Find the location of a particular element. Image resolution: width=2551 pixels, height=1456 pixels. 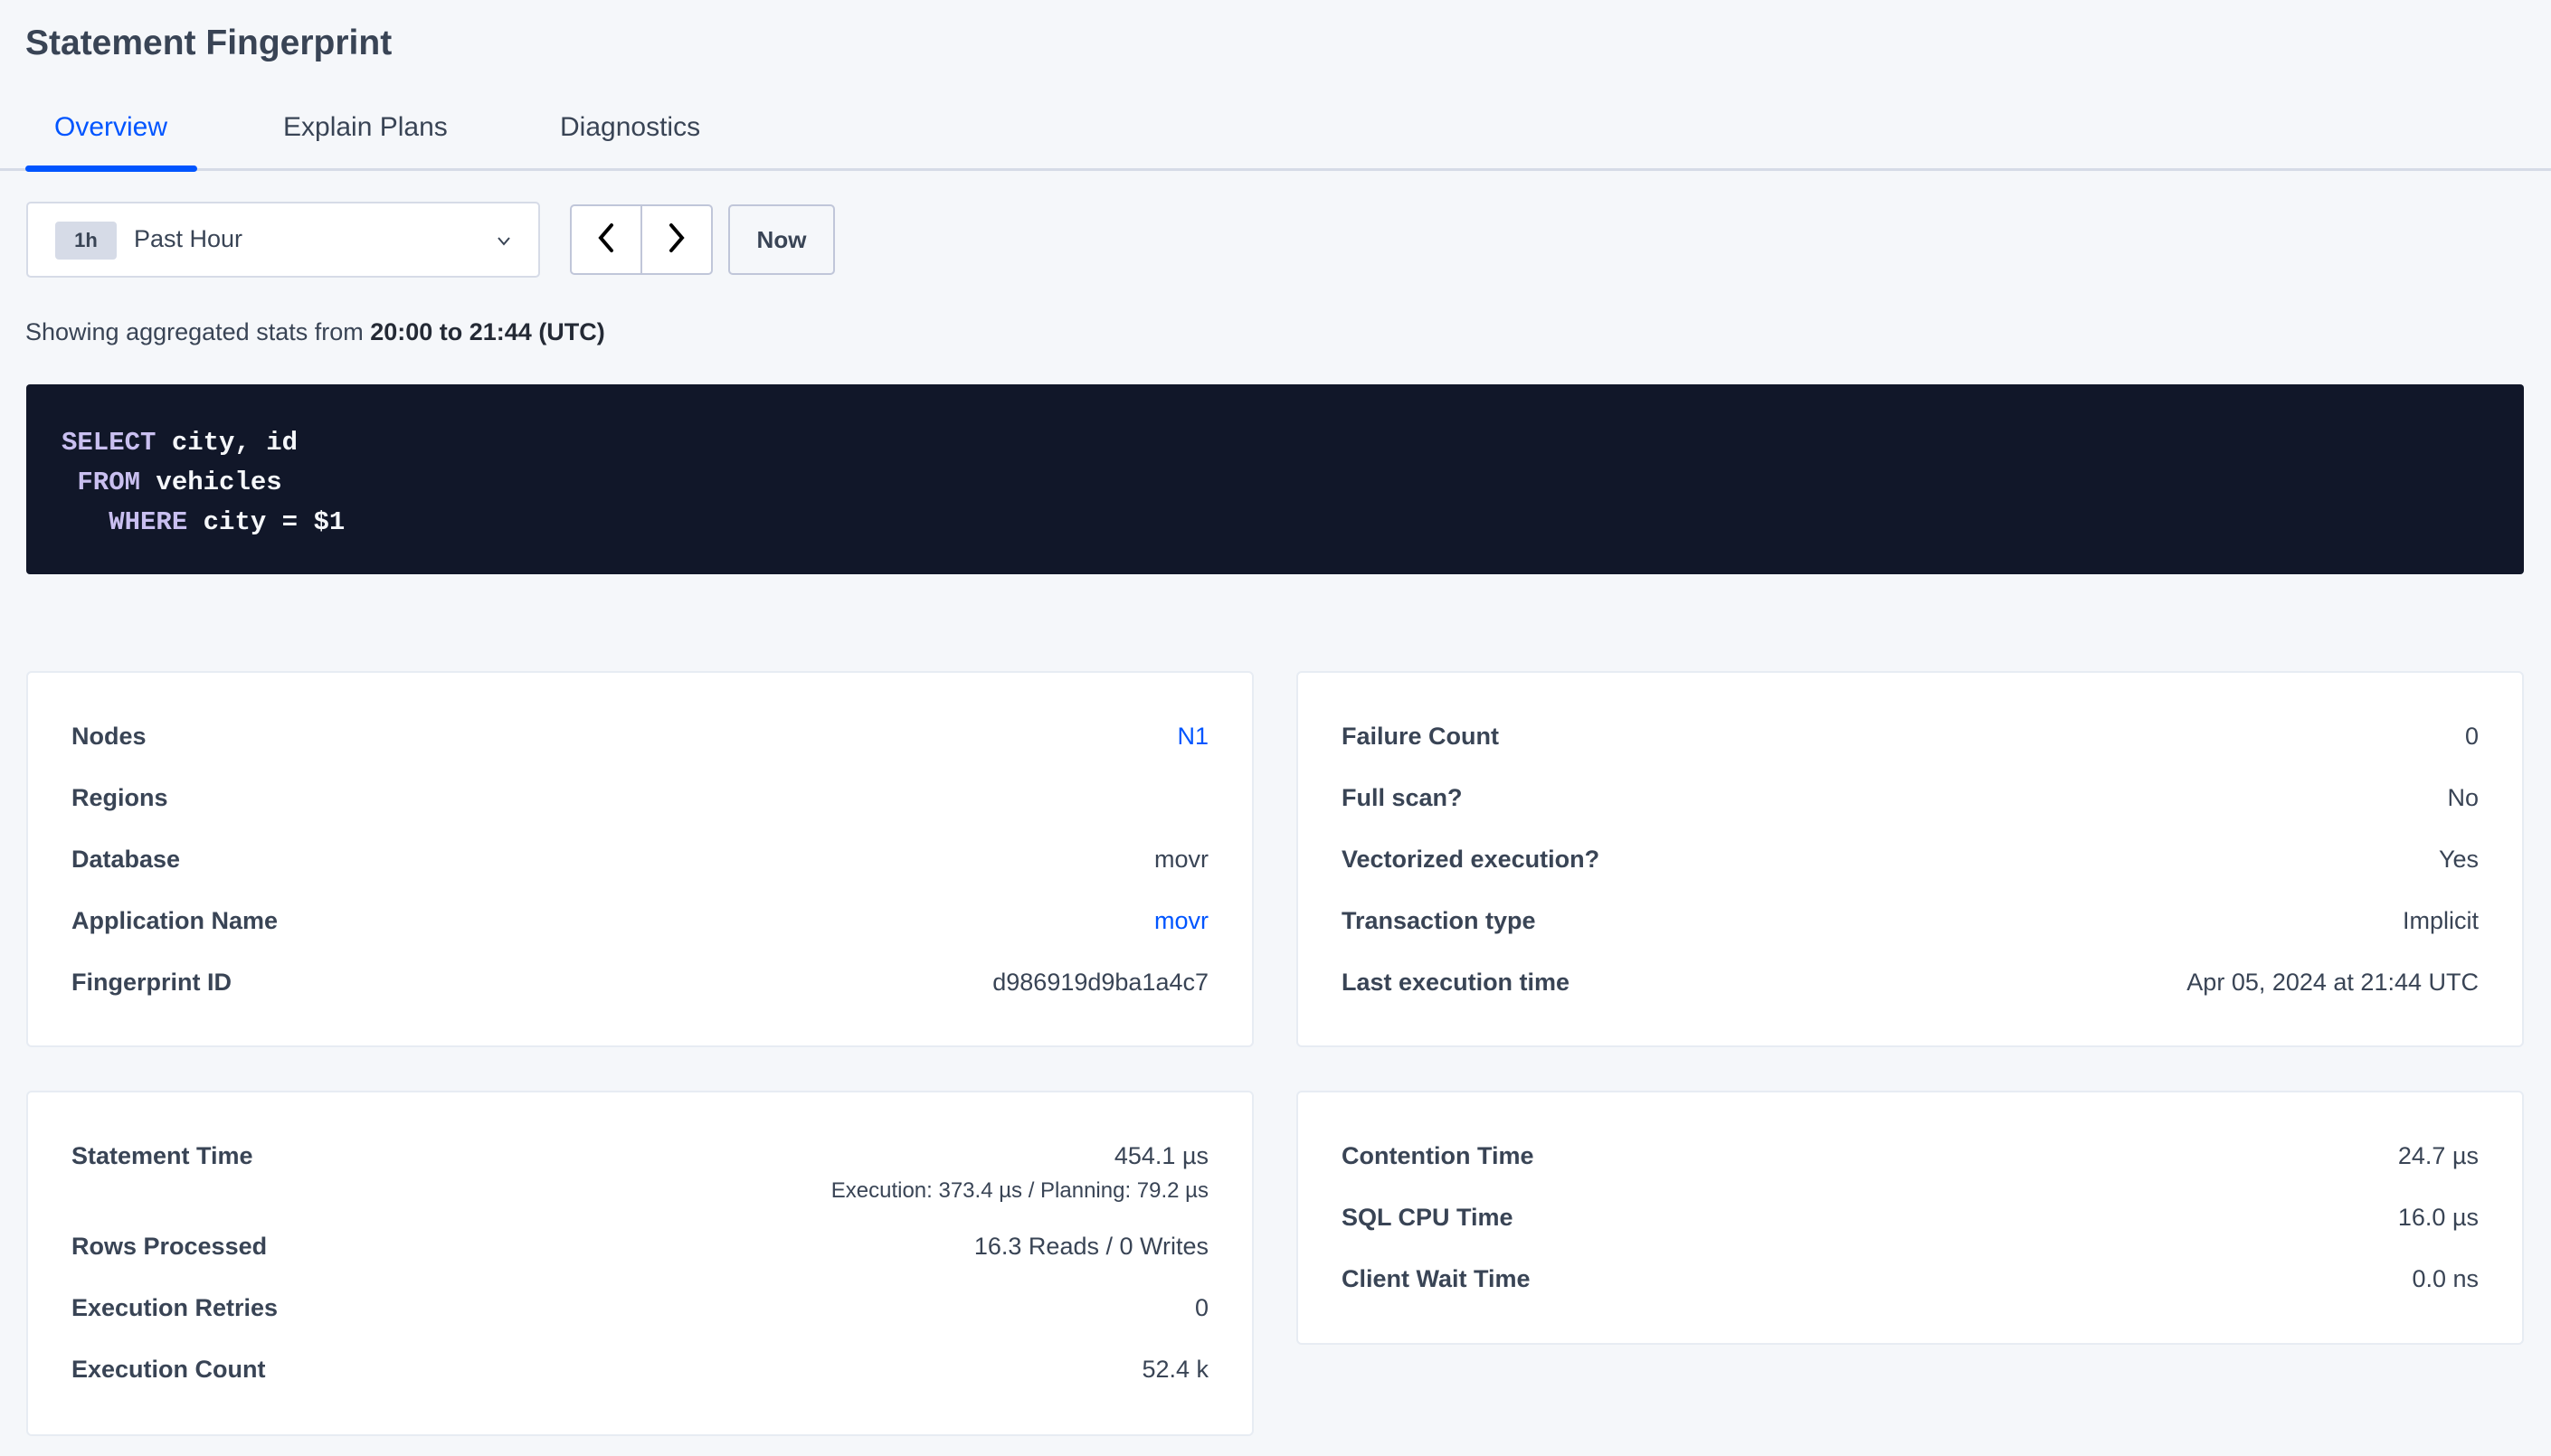

stat-label: Rows Processed is located at coordinates (169, 1246).